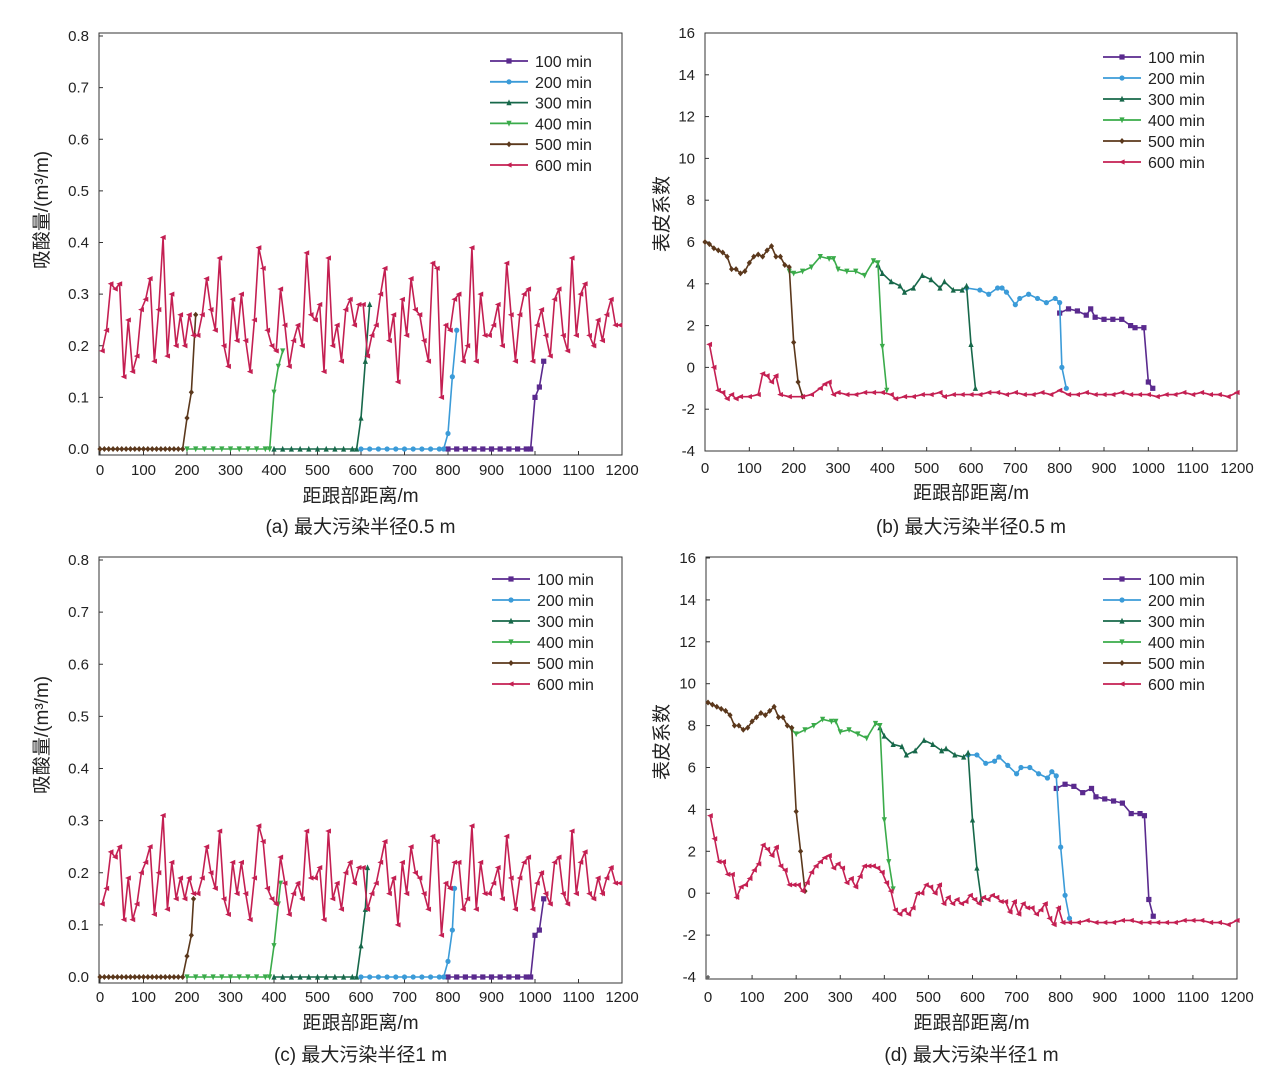  What do you see at coordinates (1060, 997) in the screenshot?
I see `x-tick-label: 800` at bounding box center [1060, 997].